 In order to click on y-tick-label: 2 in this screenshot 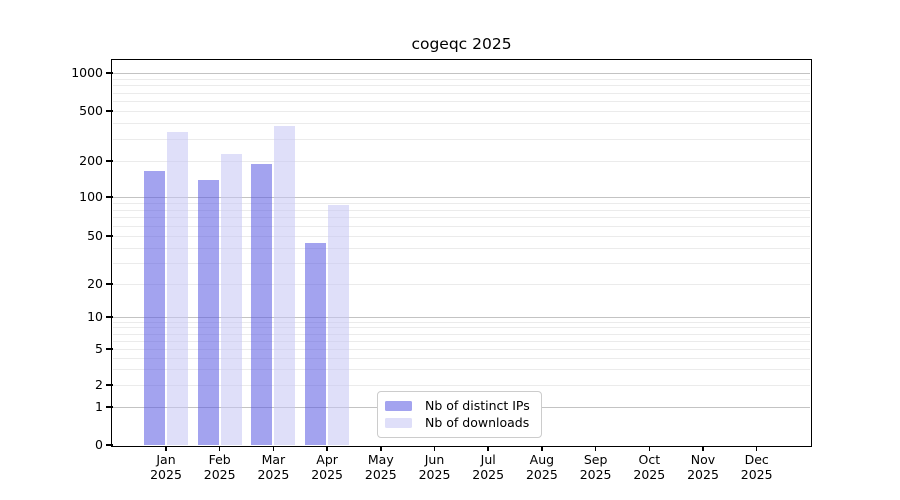, I will do `click(99, 384)`.